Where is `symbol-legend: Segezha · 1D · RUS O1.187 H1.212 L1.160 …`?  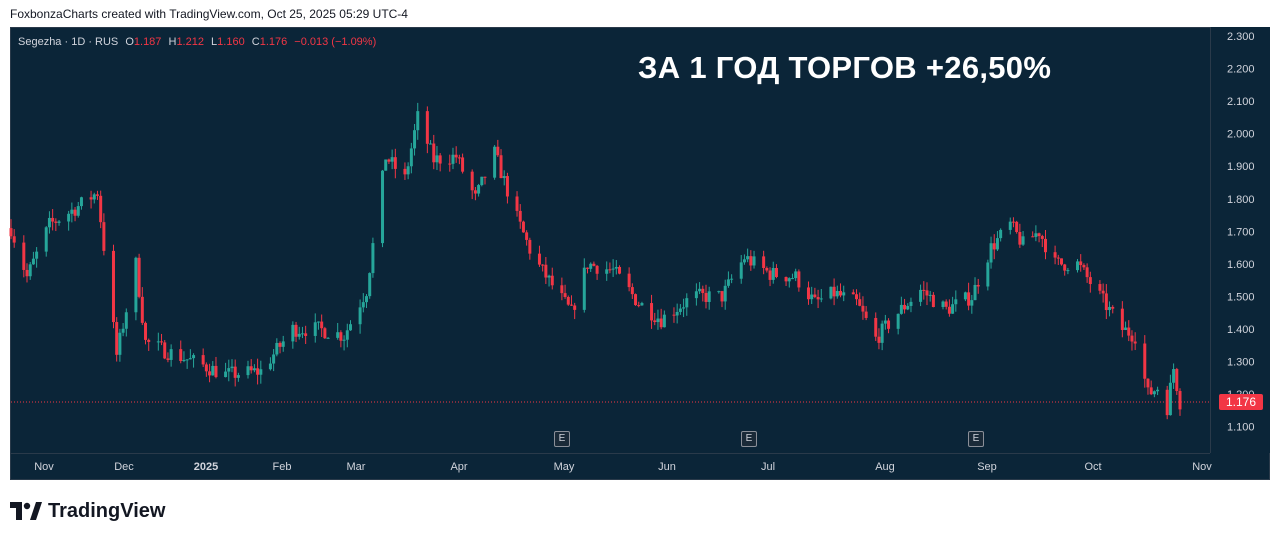 symbol-legend: Segezha · 1D · RUS O1.187 H1.212 L1.160 … is located at coordinates (197, 42).